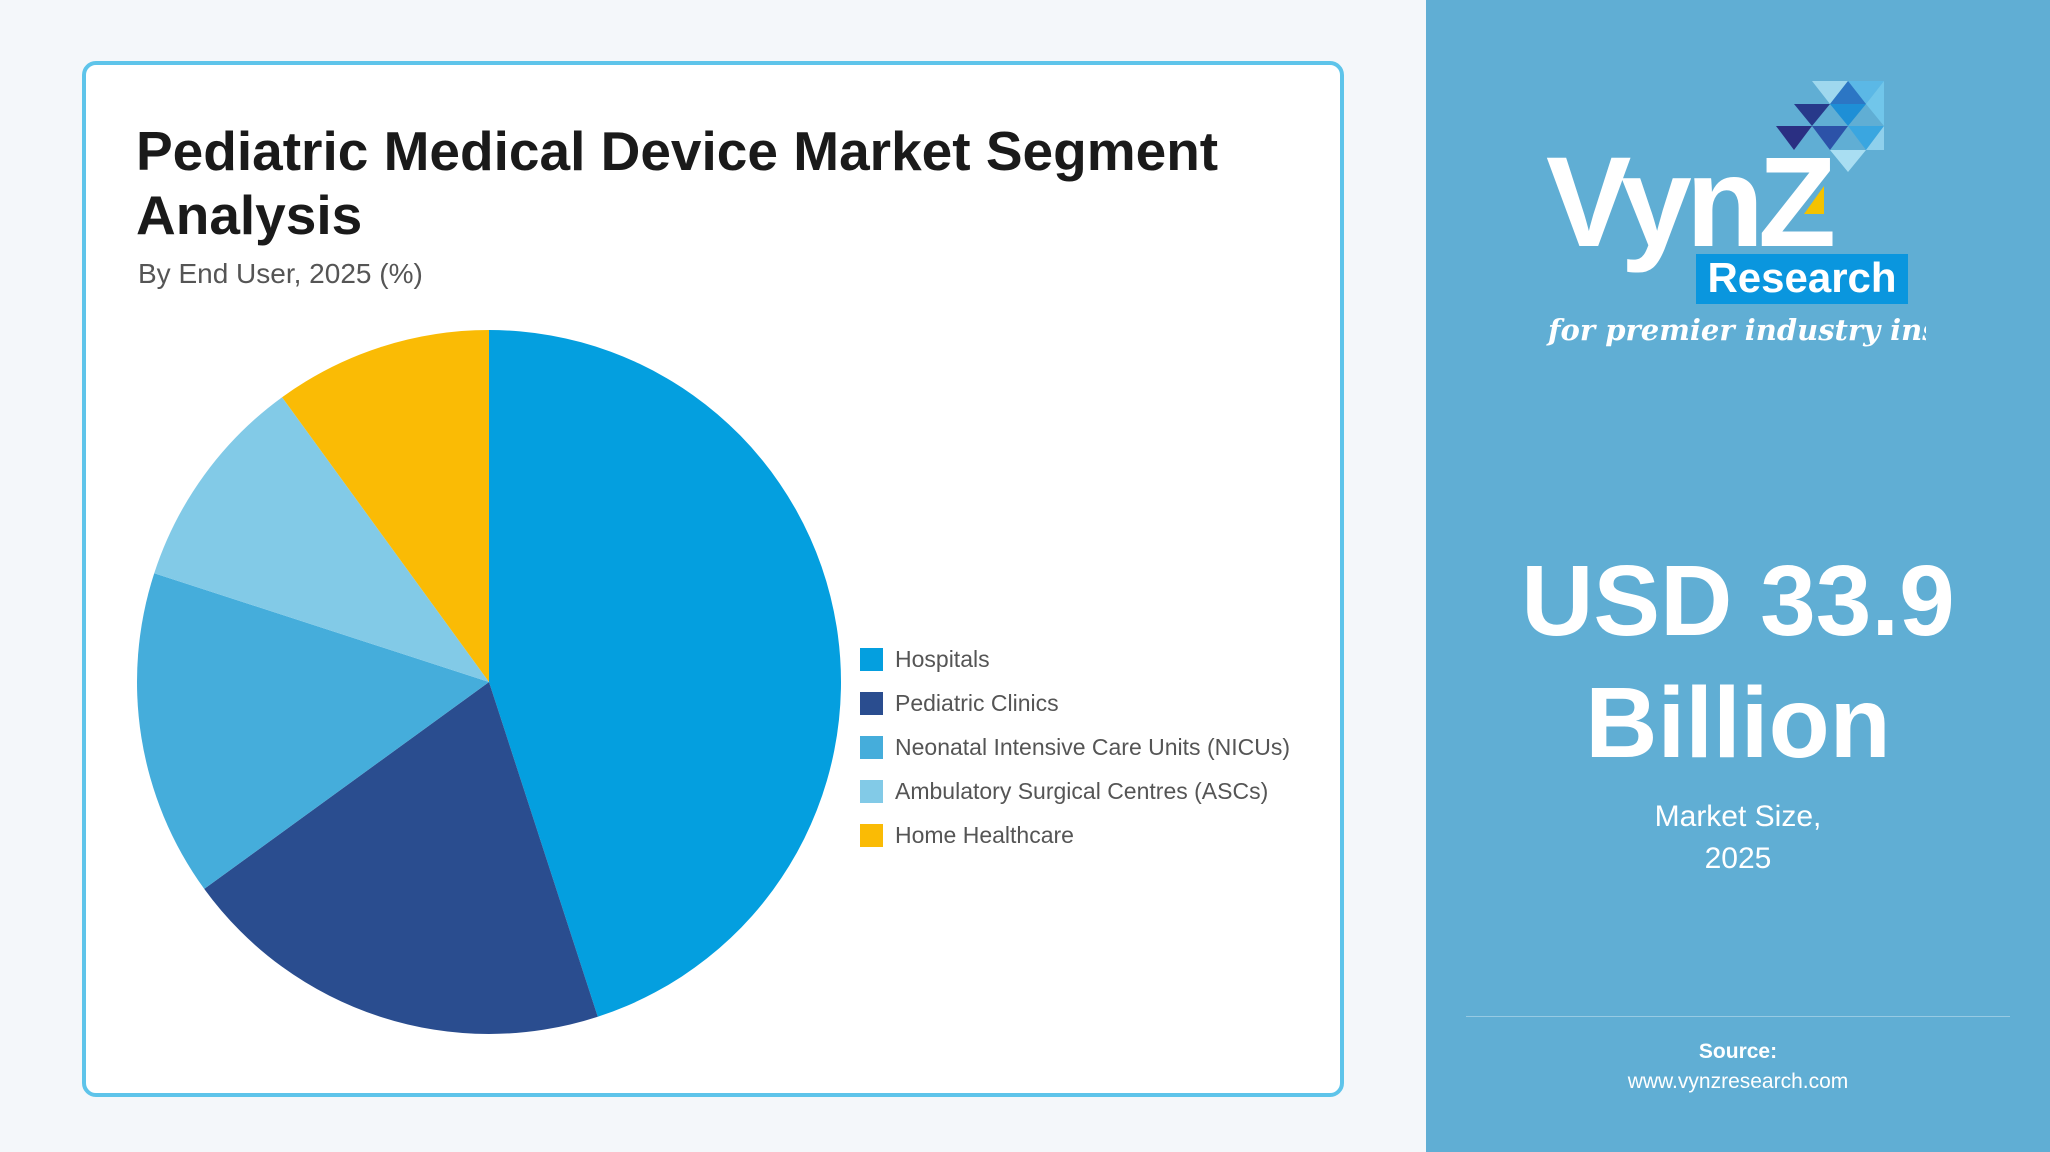 Image resolution: width=2050 pixels, height=1152 pixels. What do you see at coordinates (1738, 1081) in the screenshot?
I see `source-link: www.vynzresearch.com` at bounding box center [1738, 1081].